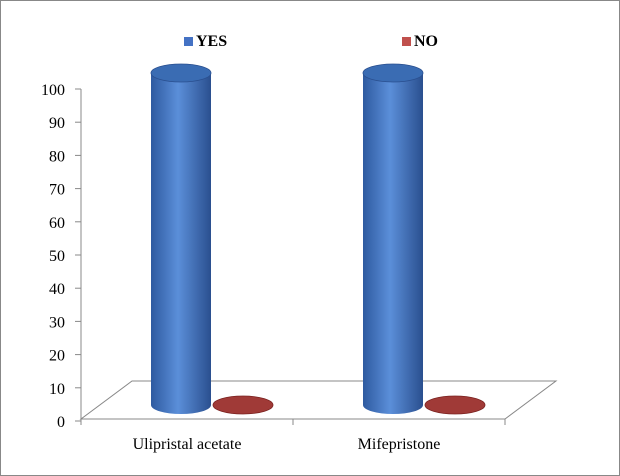 This screenshot has width=620, height=476. Describe the element at coordinates (426, 41) in the screenshot. I see `legend-label-no: NO` at that location.